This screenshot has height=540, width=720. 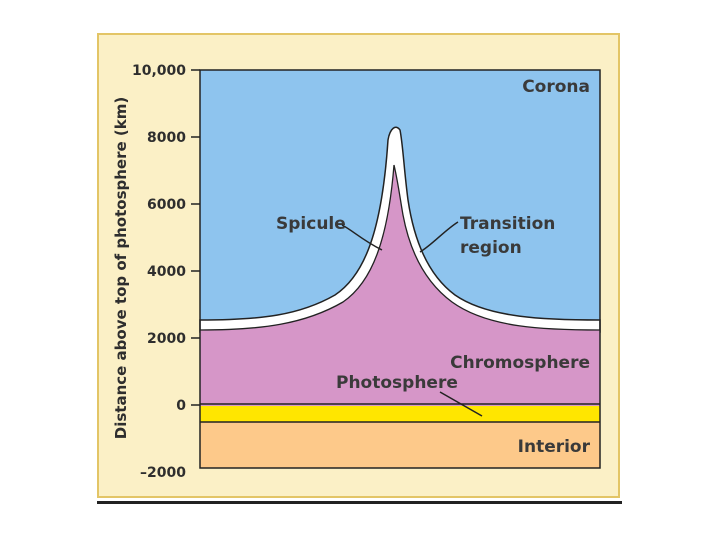 What do you see at coordinates (121, 268) in the screenshot?
I see `y-axis-label: Distance above top of photosphere (km)` at bounding box center [121, 268].